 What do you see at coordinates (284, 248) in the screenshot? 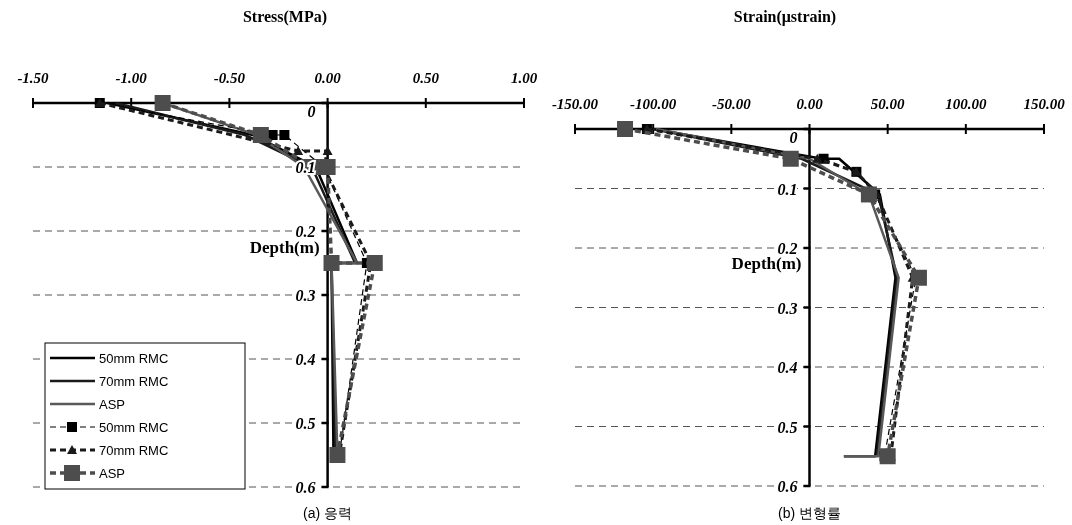
I see `y-axis-title: Depth(m)` at bounding box center [284, 248].